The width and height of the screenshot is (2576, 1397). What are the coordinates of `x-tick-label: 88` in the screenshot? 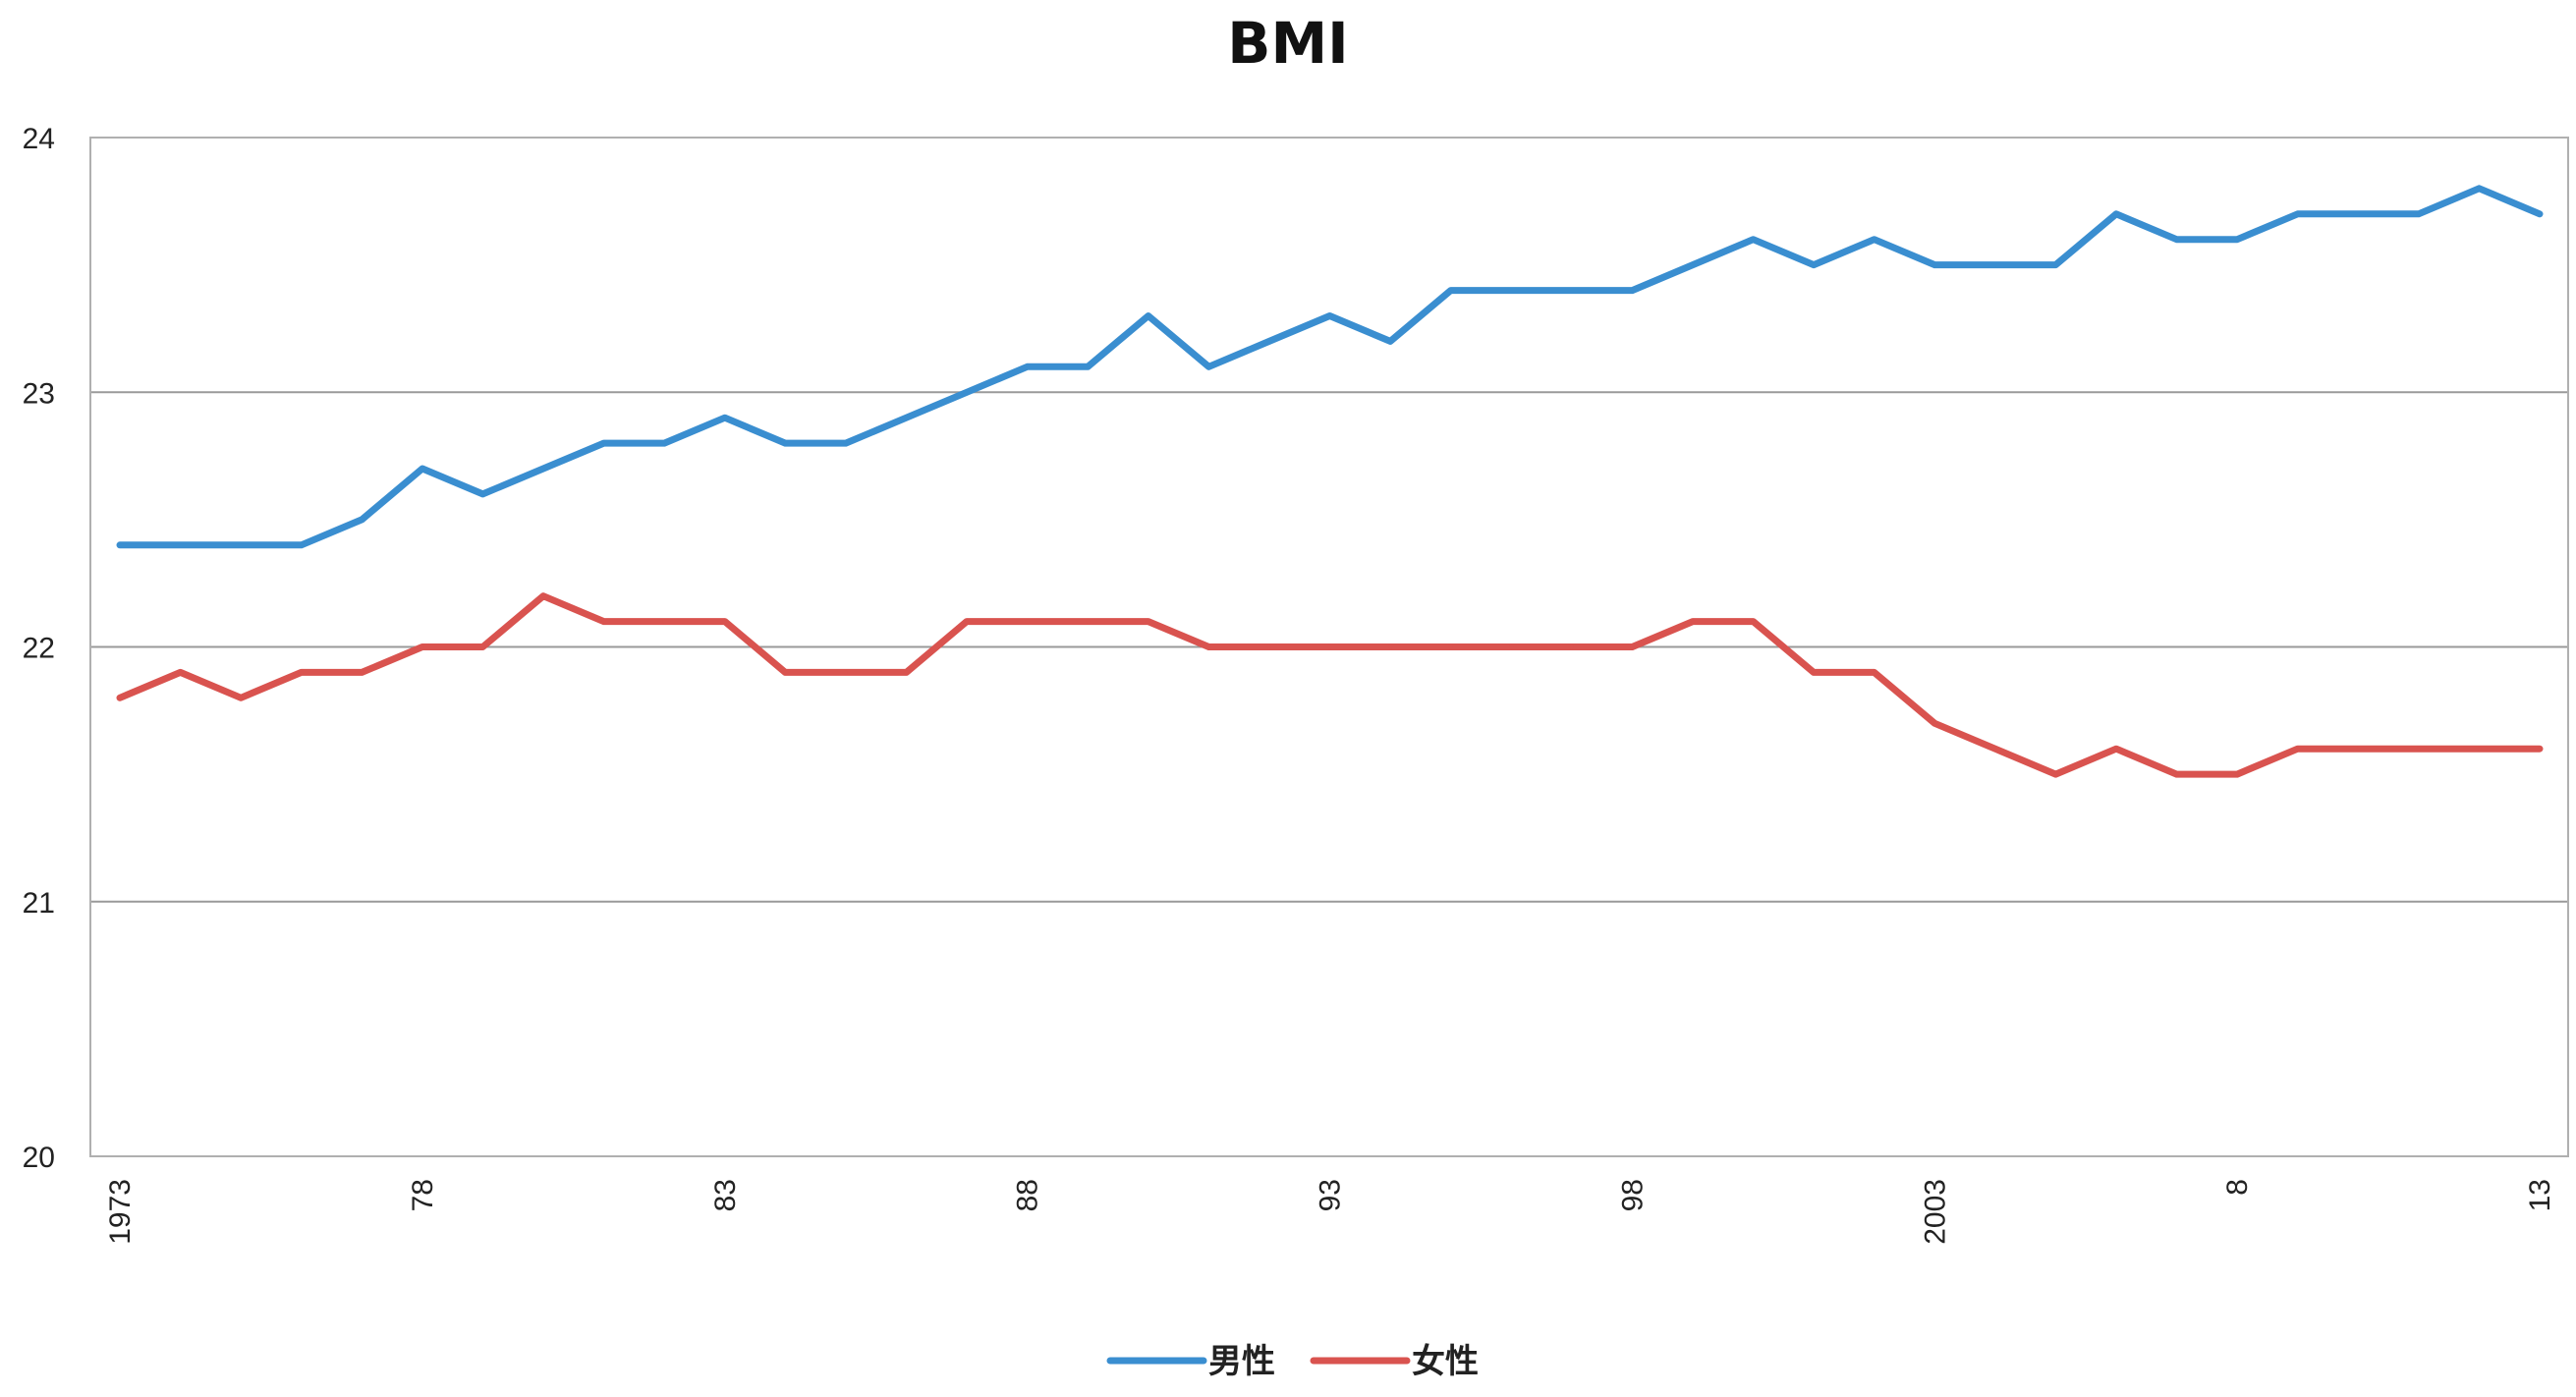 It's located at (1028, 1195).